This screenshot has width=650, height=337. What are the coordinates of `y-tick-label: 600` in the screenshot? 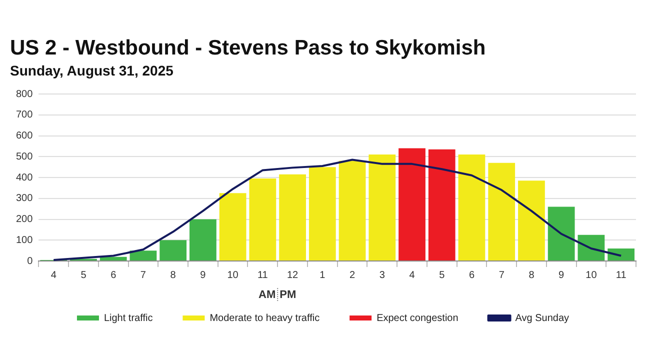 It's located at (25, 136).